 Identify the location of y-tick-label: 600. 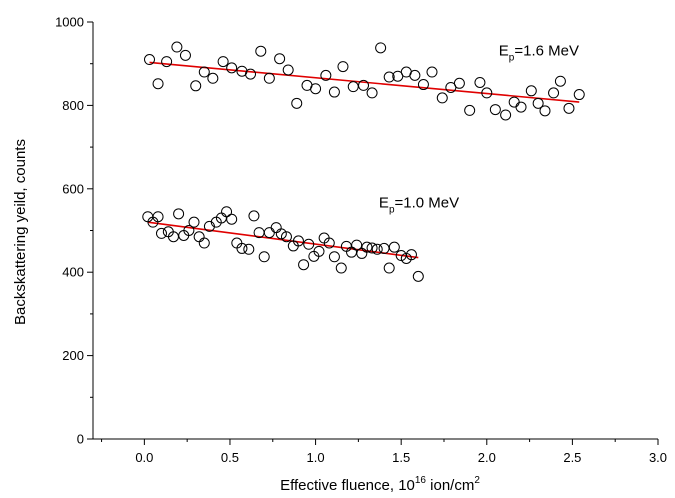
(73, 188).